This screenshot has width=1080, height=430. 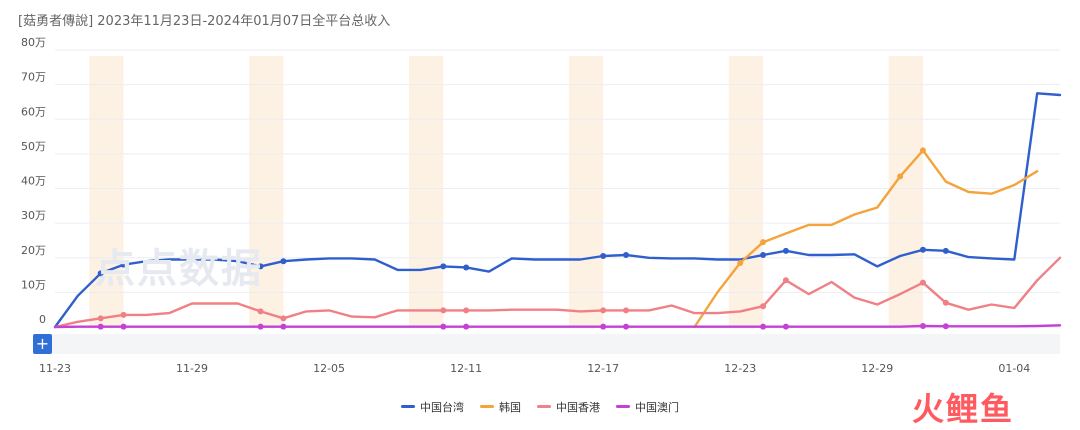 What do you see at coordinates (556, 344) in the screenshot?
I see `zoom-scrollbar` at bounding box center [556, 344].